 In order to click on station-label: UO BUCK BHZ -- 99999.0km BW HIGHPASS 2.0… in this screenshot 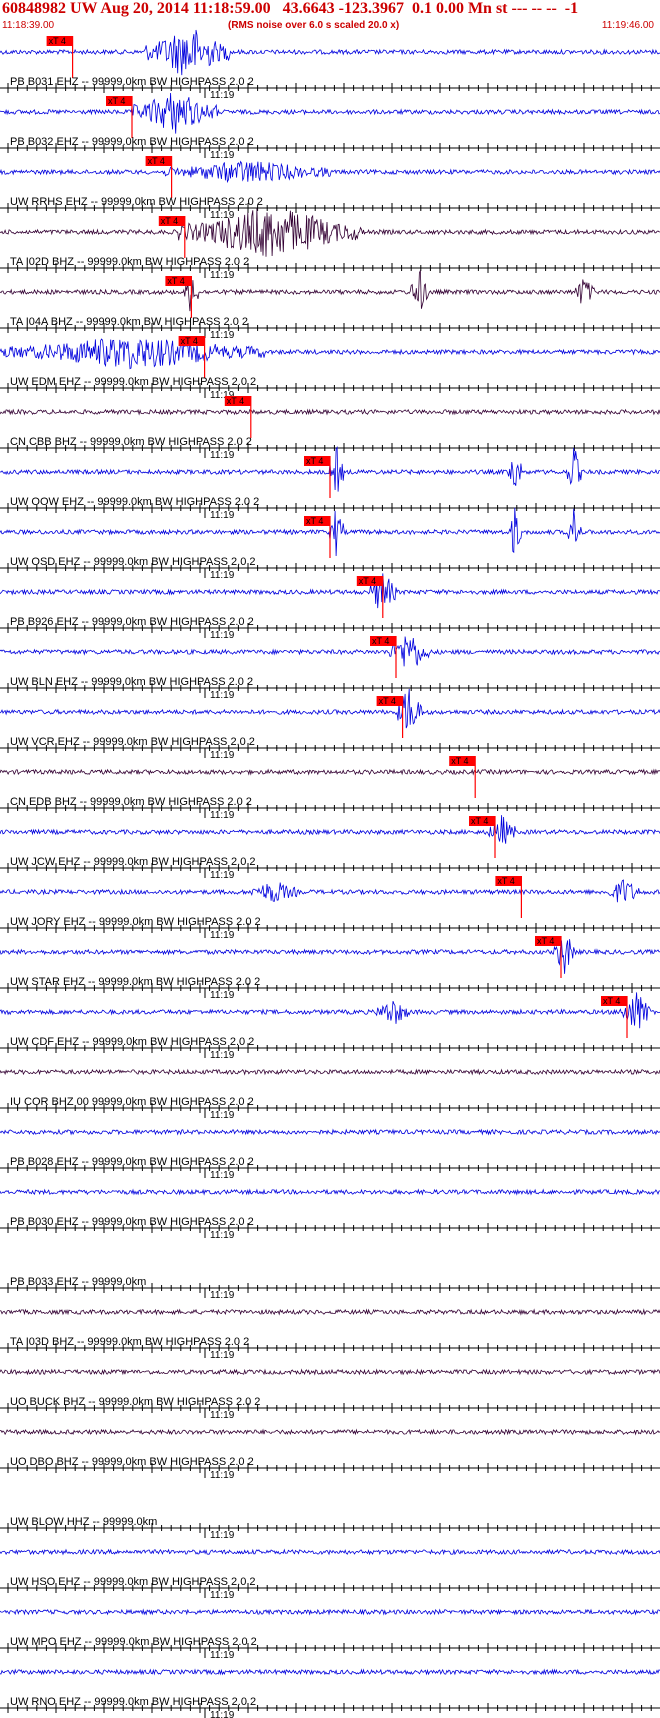, I will do `click(135, 1402)`.